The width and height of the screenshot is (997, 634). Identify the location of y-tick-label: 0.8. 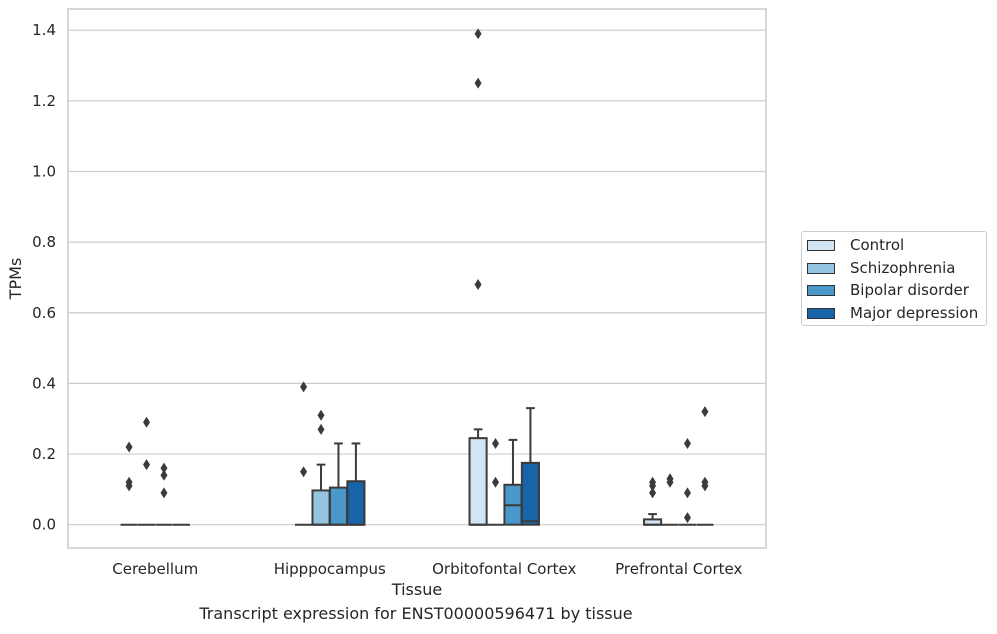
(44, 242).